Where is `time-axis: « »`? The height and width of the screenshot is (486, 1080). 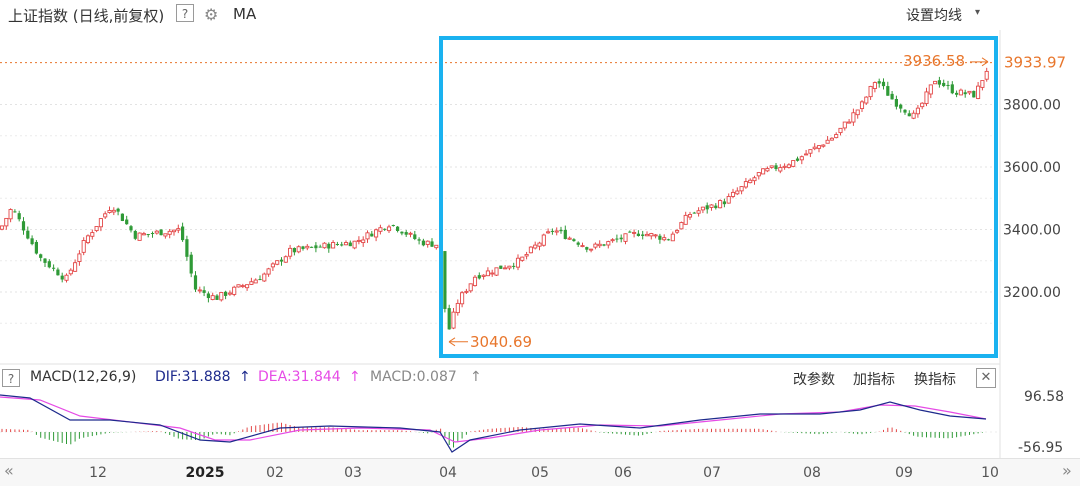
time-axis: « » is located at coordinates (540, 472).